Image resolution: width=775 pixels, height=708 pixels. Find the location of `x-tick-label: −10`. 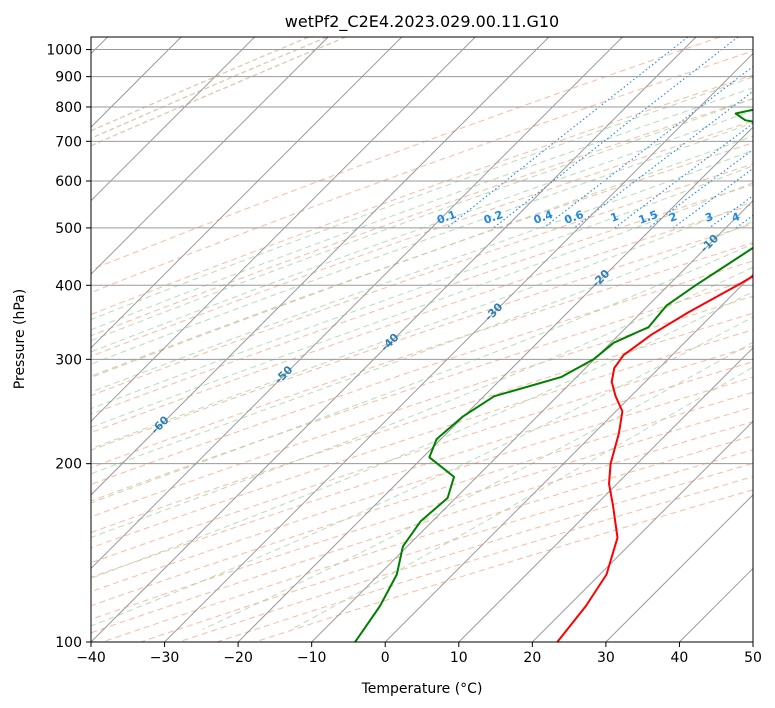

x-tick-label: −10 is located at coordinates (312, 658).